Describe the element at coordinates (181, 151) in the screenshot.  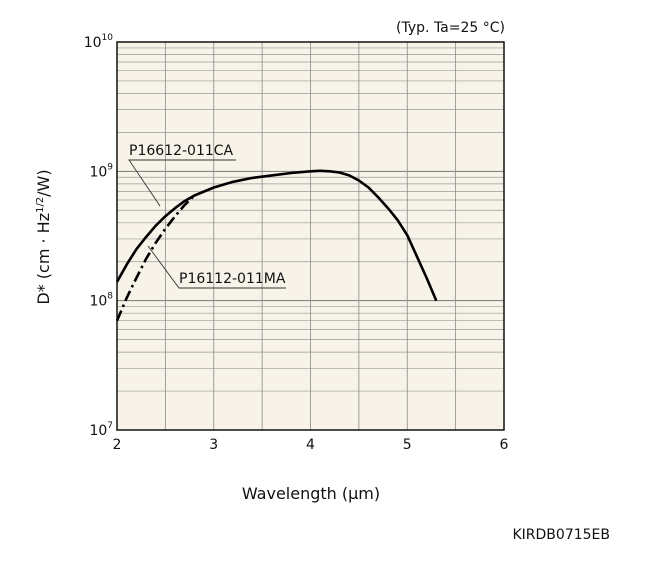
I see `annotation-label-1: P16612-011CA` at that location.